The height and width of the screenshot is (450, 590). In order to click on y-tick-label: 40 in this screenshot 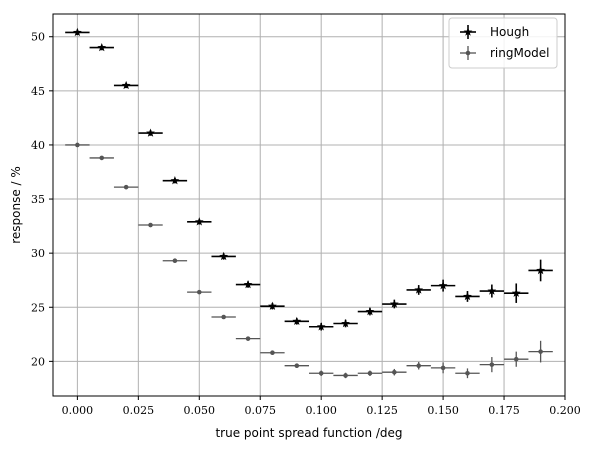, I will do `click(38, 145)`.